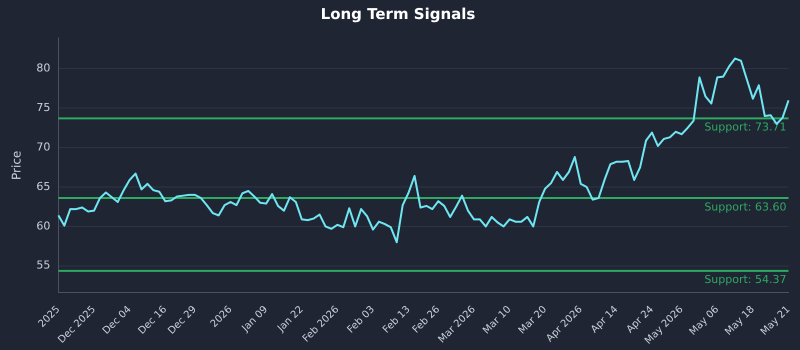 The image size is (800, 350). I want to click on x-tick-label: Feb 13, so click(397, 320).